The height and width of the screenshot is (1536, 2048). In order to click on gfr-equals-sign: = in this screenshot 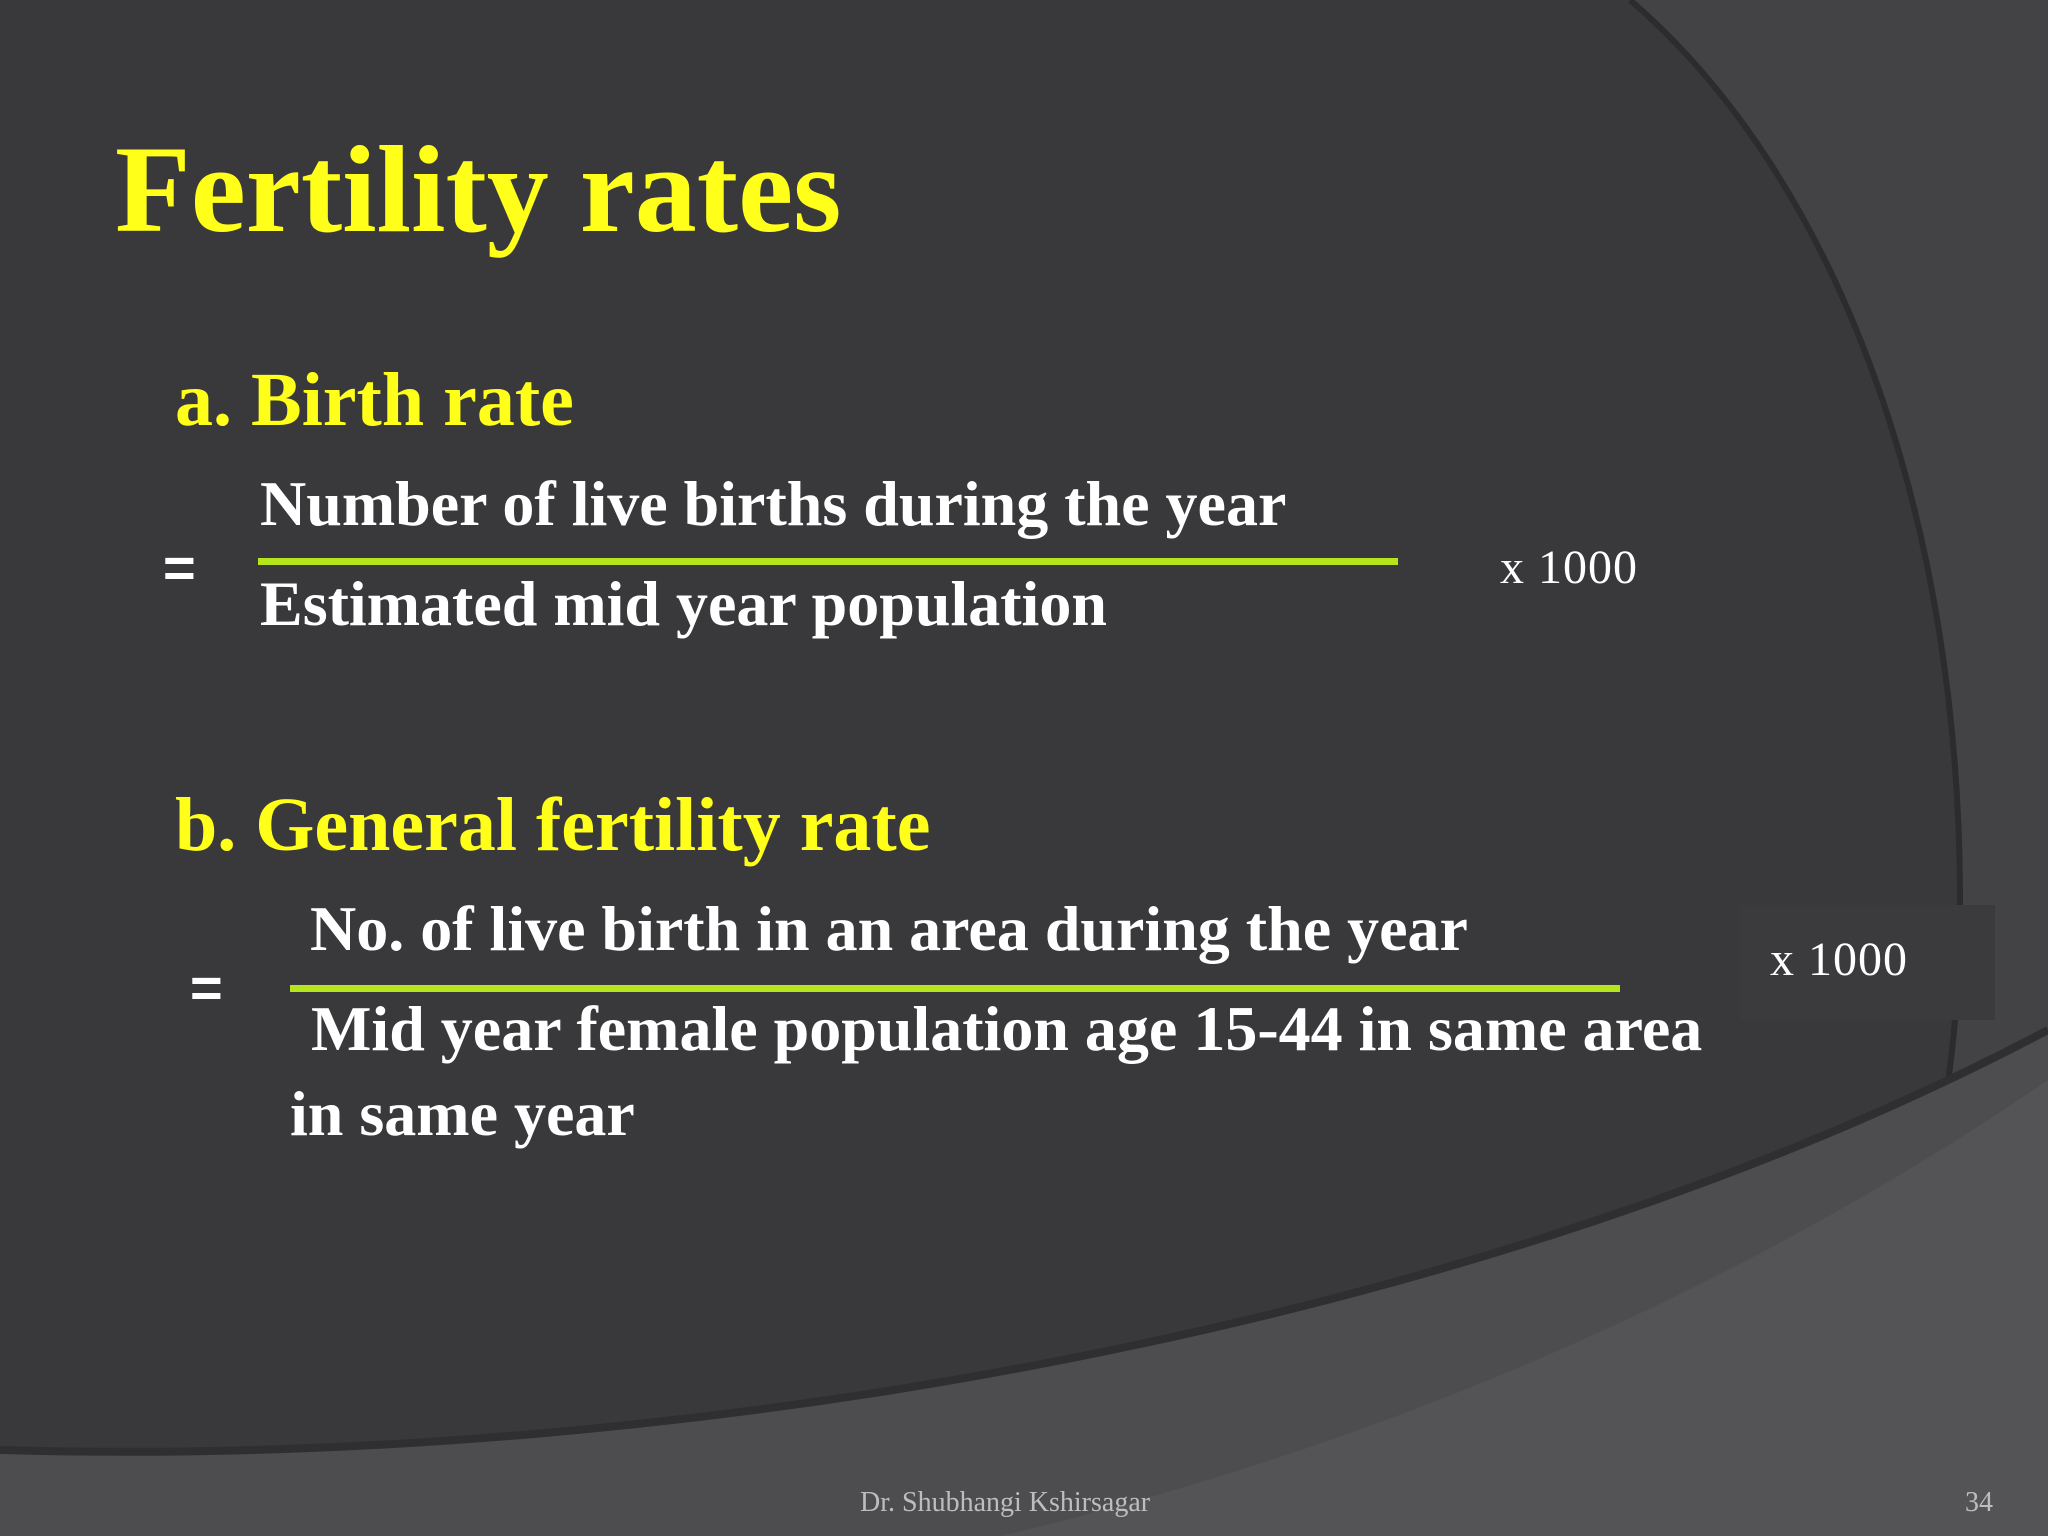, I will do `click(206, 987)`.